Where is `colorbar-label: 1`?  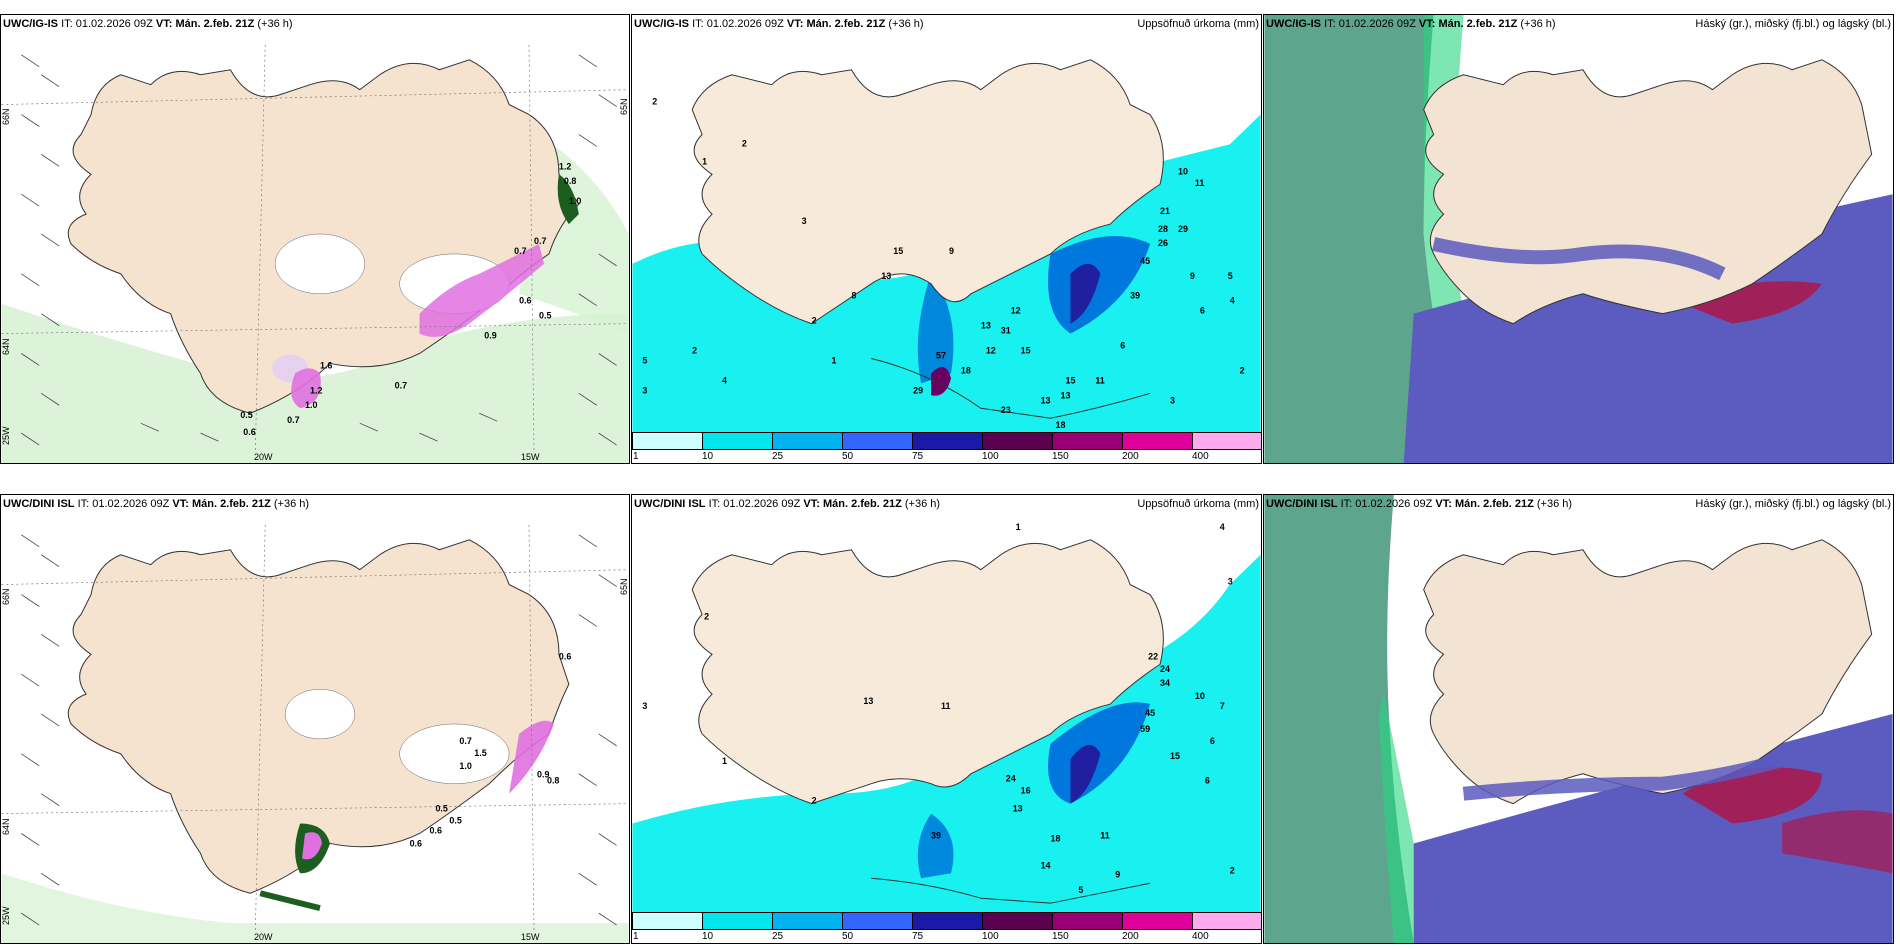
colorbar-label: 1 is located at coordinates (636, 936).